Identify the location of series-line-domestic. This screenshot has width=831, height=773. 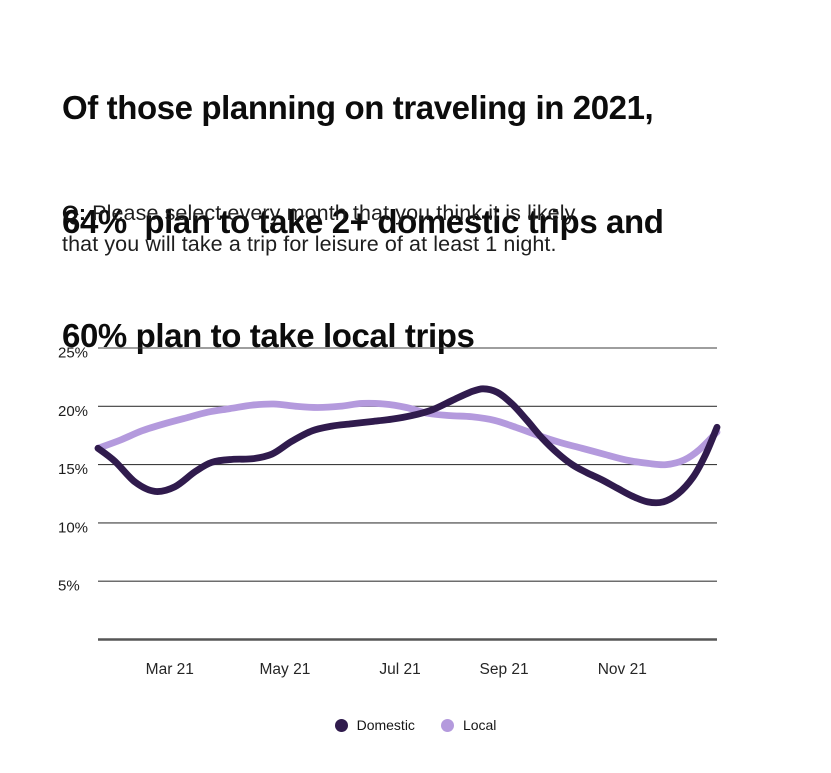
(407, 446).